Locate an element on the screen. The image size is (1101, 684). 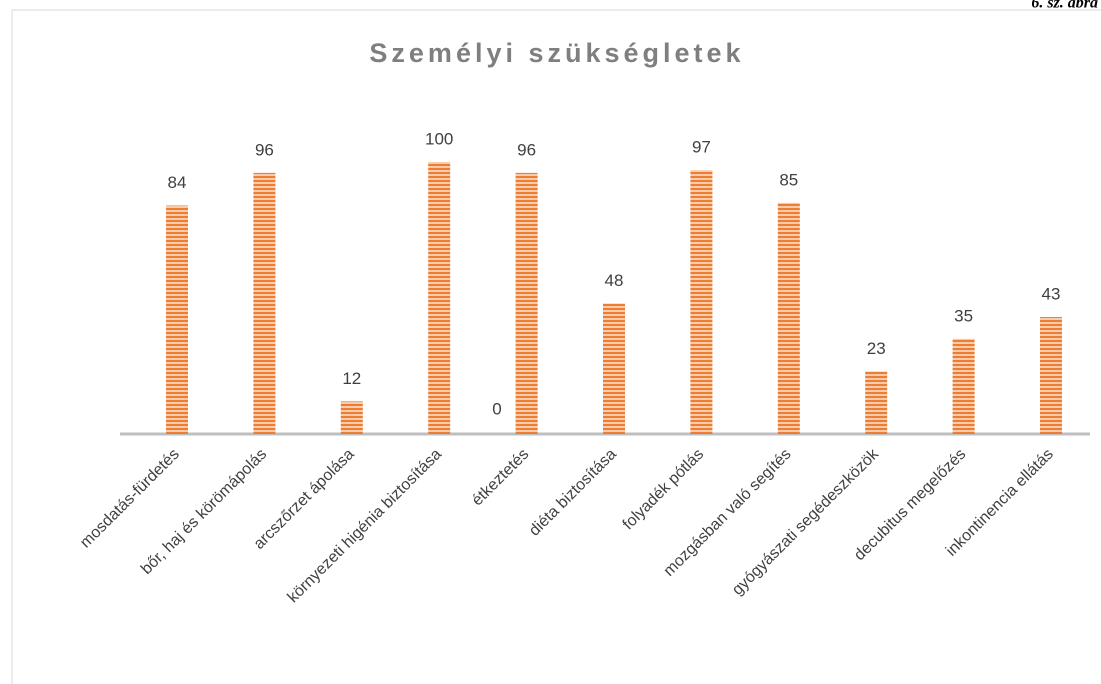
x-tick-label: gyógyászati segédeszközök is located at coordinates (806, 522).